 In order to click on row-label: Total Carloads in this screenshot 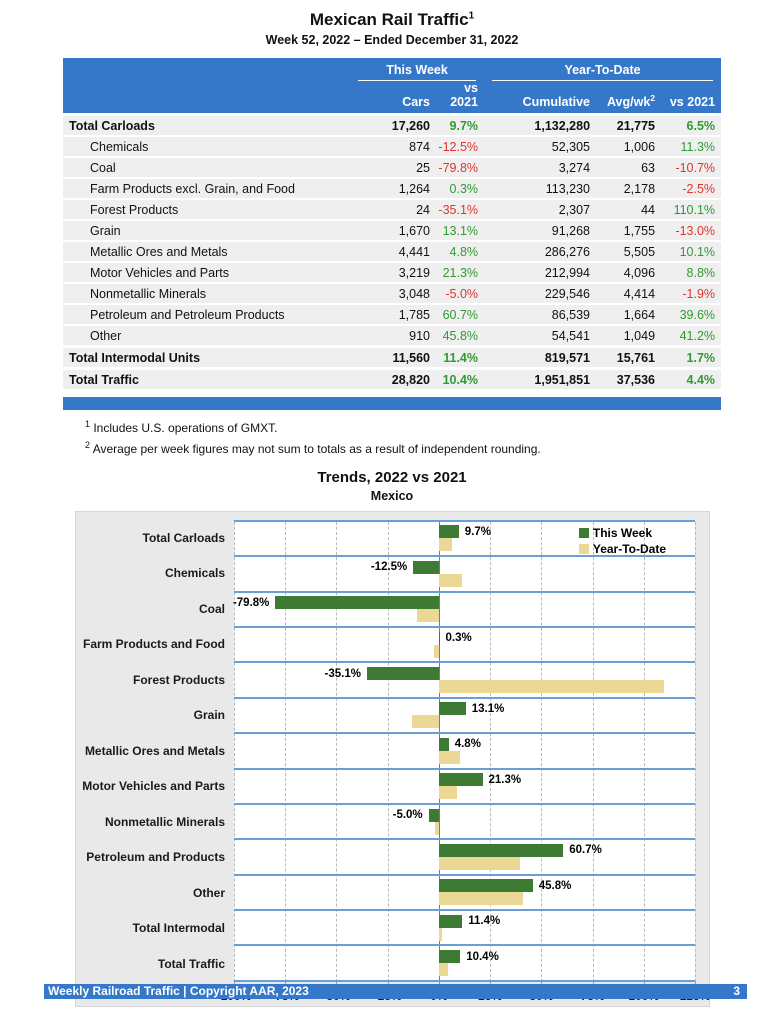, I will do `click(112, 125)`.